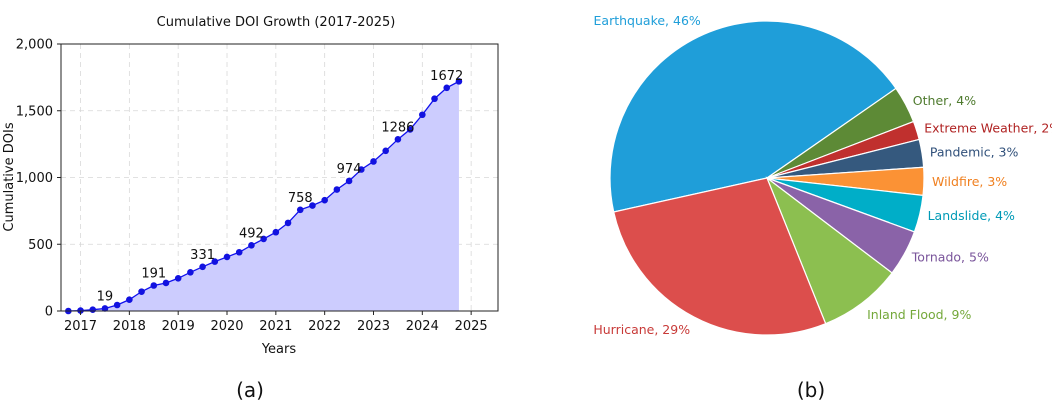 The height and width of the screenshot is (401, 1052). What do you see at coordinates (397, 127) in the screenshot?
I see `data-label: 1286` at bounding box center [397, 127].